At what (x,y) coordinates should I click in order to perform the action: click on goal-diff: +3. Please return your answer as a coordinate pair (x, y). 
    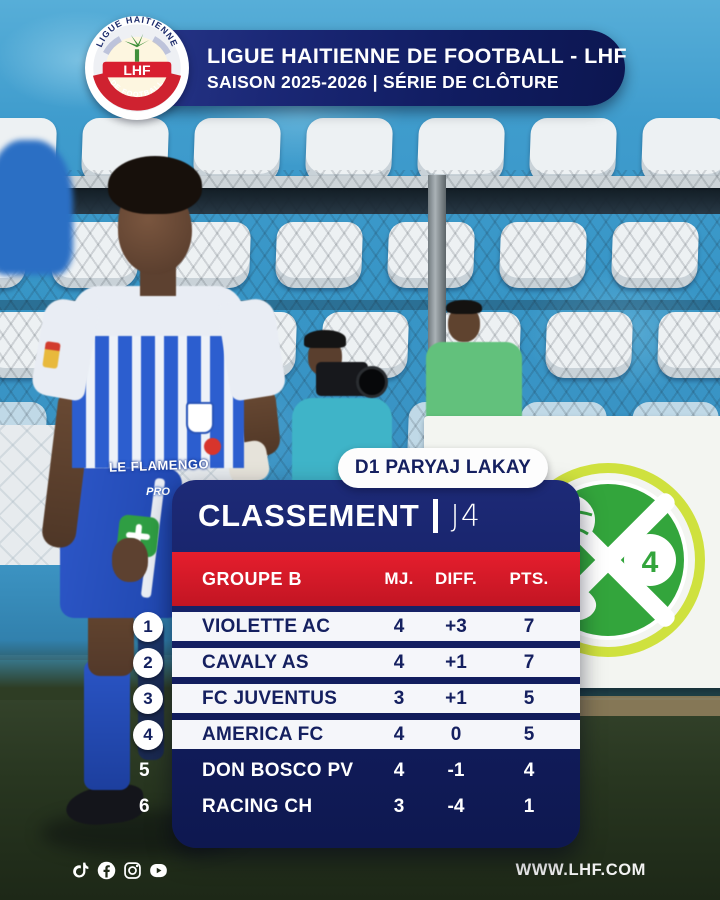
    Looking at the image, I should click on (456, 626).